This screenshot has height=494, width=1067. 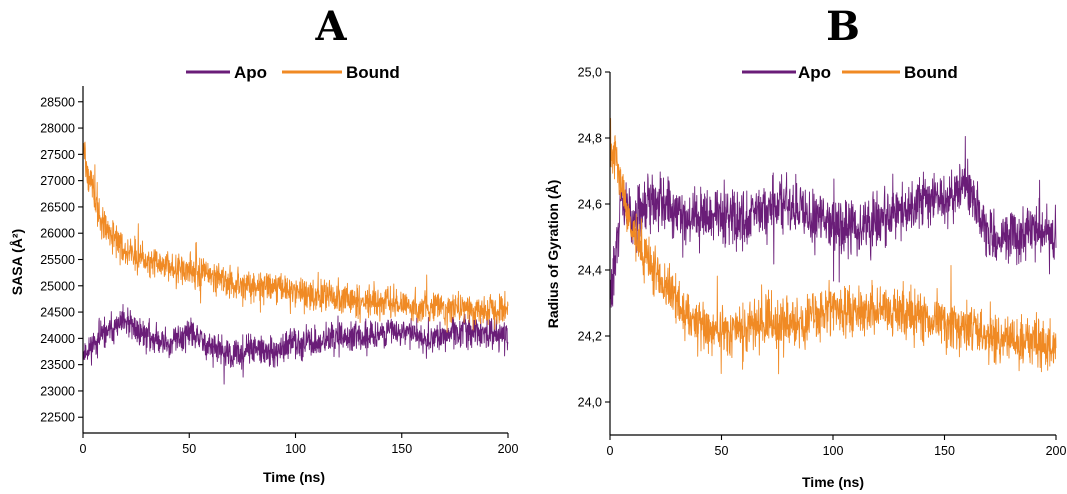 What do you see at coordinates (57, 181) in the screenshot?
I see `panel-a-y-tick-label: 27000` at bounding box center [57, 181].